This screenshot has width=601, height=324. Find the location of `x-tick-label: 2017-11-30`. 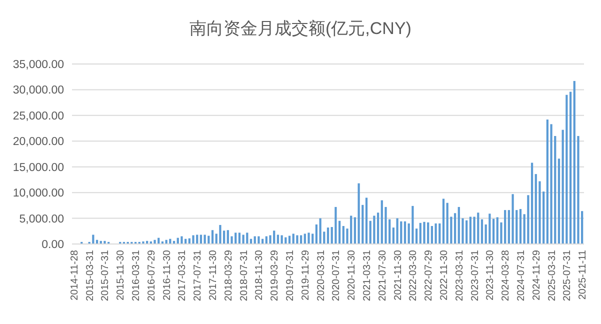

x-tick-label: 2017-11-30 is located at coordinates (214, 275).